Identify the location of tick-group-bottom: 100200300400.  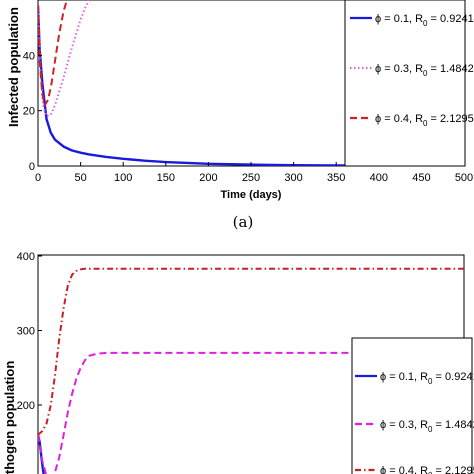
(29, 331).